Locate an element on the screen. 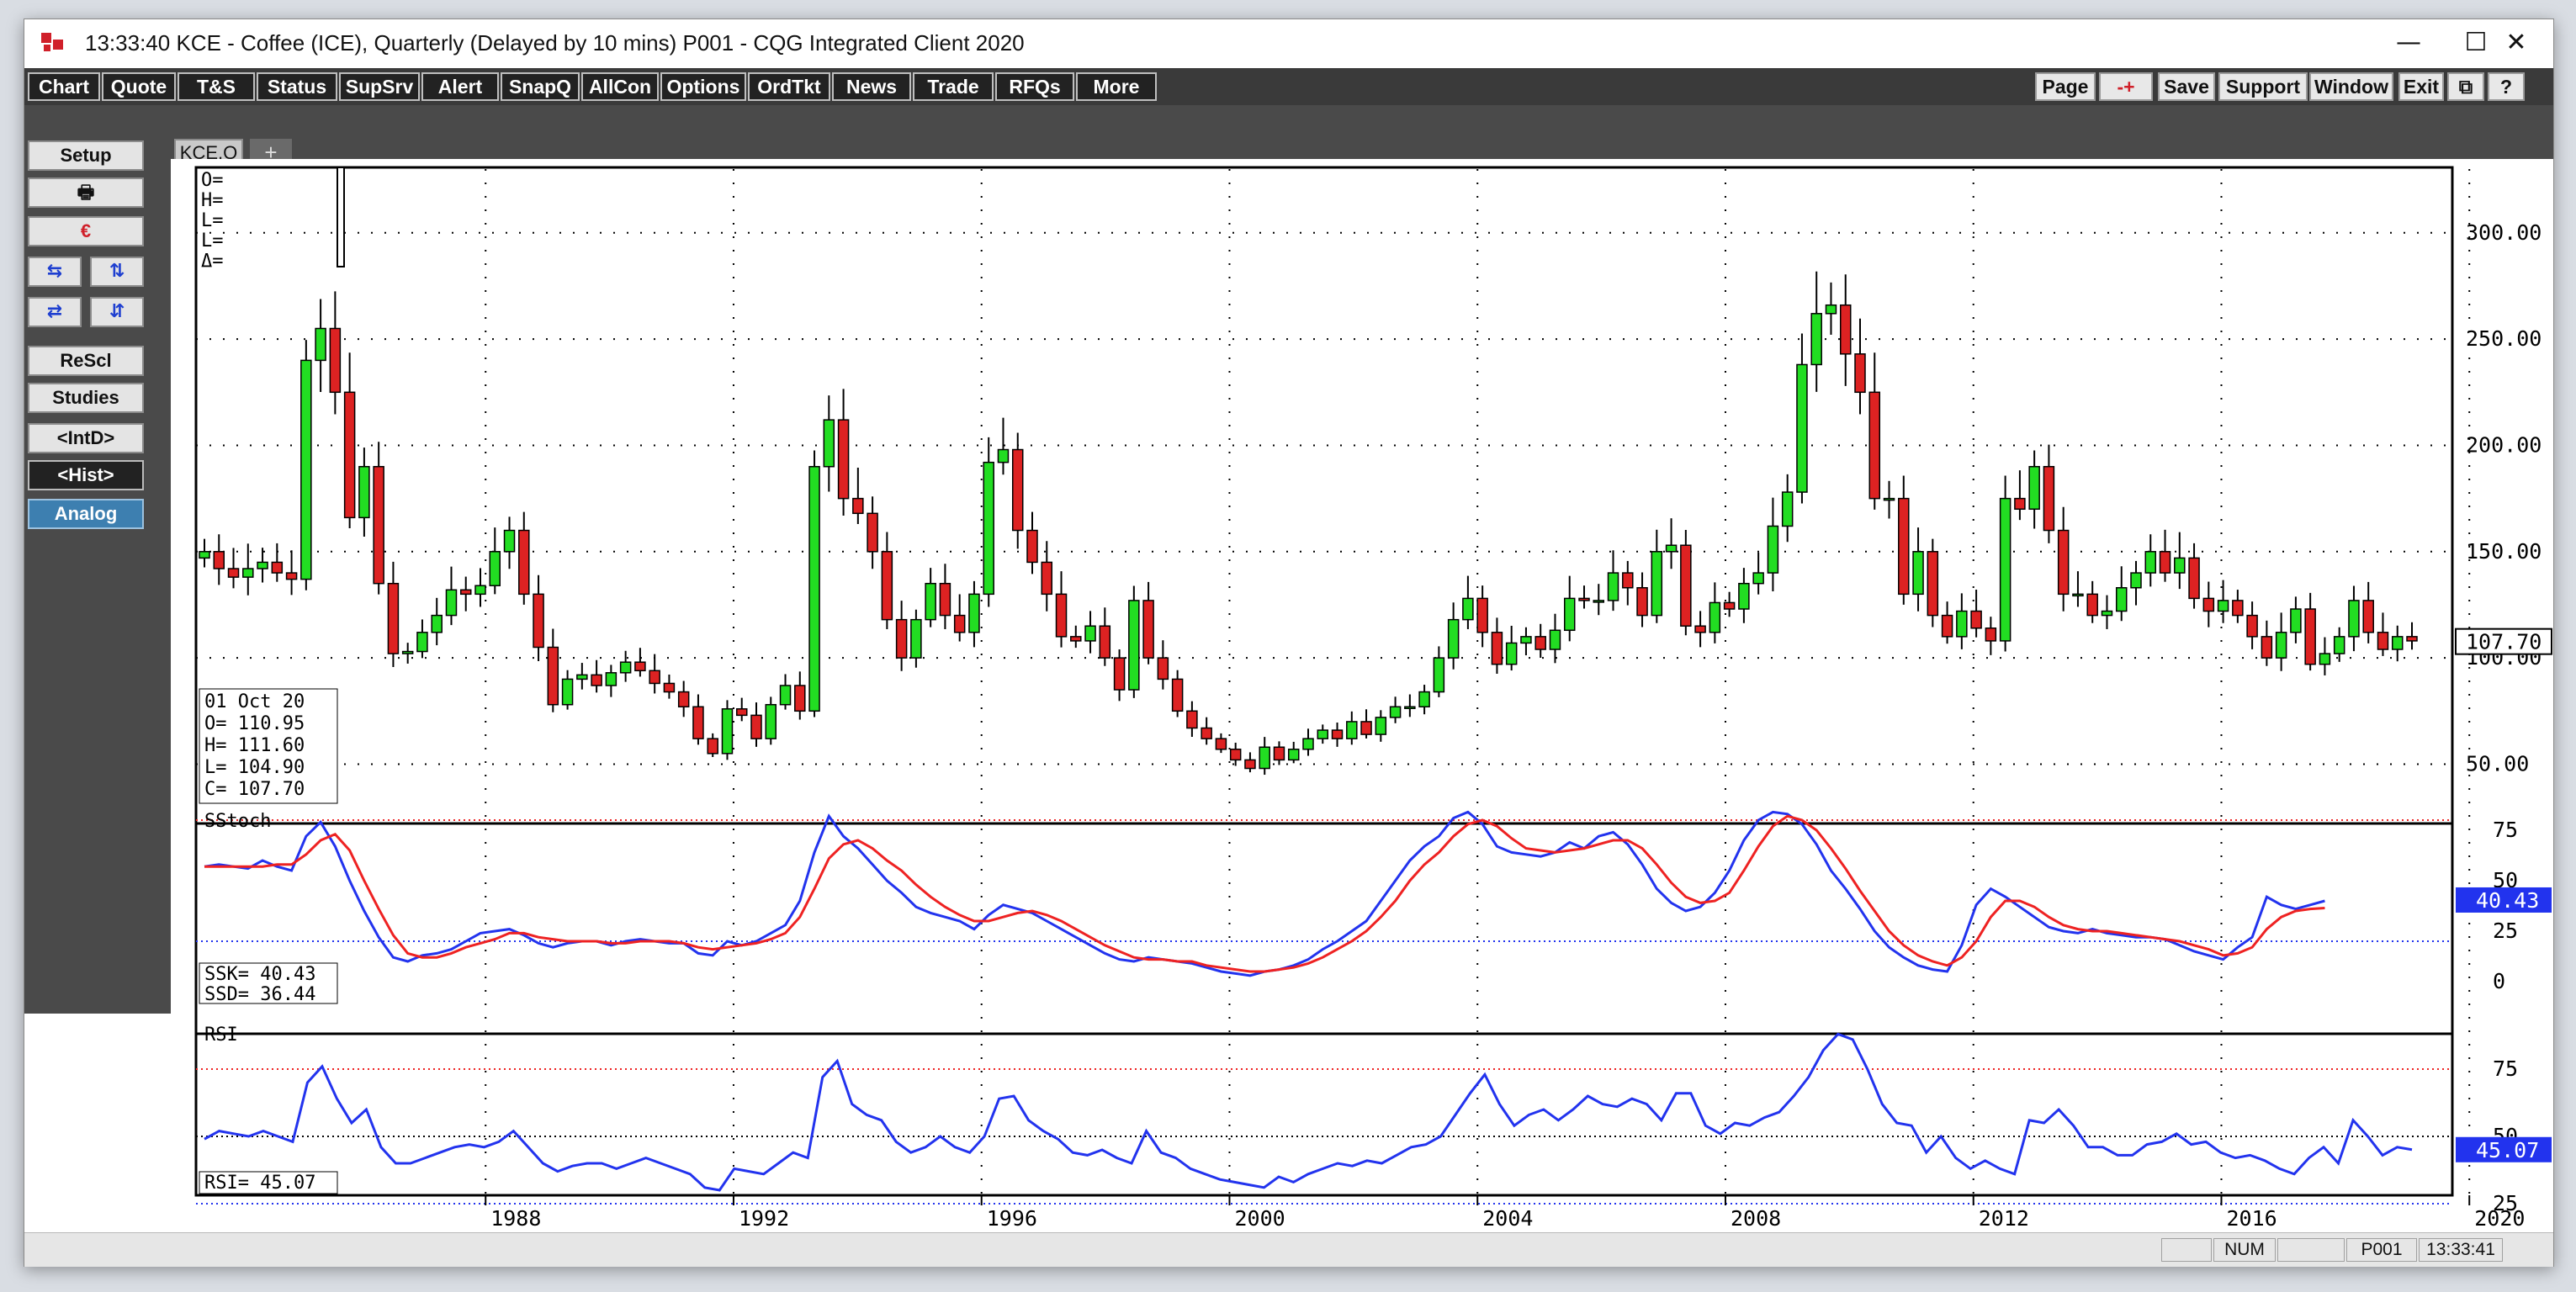 The width and height of the screenshot is (2576, 1292). ohlc-close: C= 107.70 is located at coordinates (254, 789).